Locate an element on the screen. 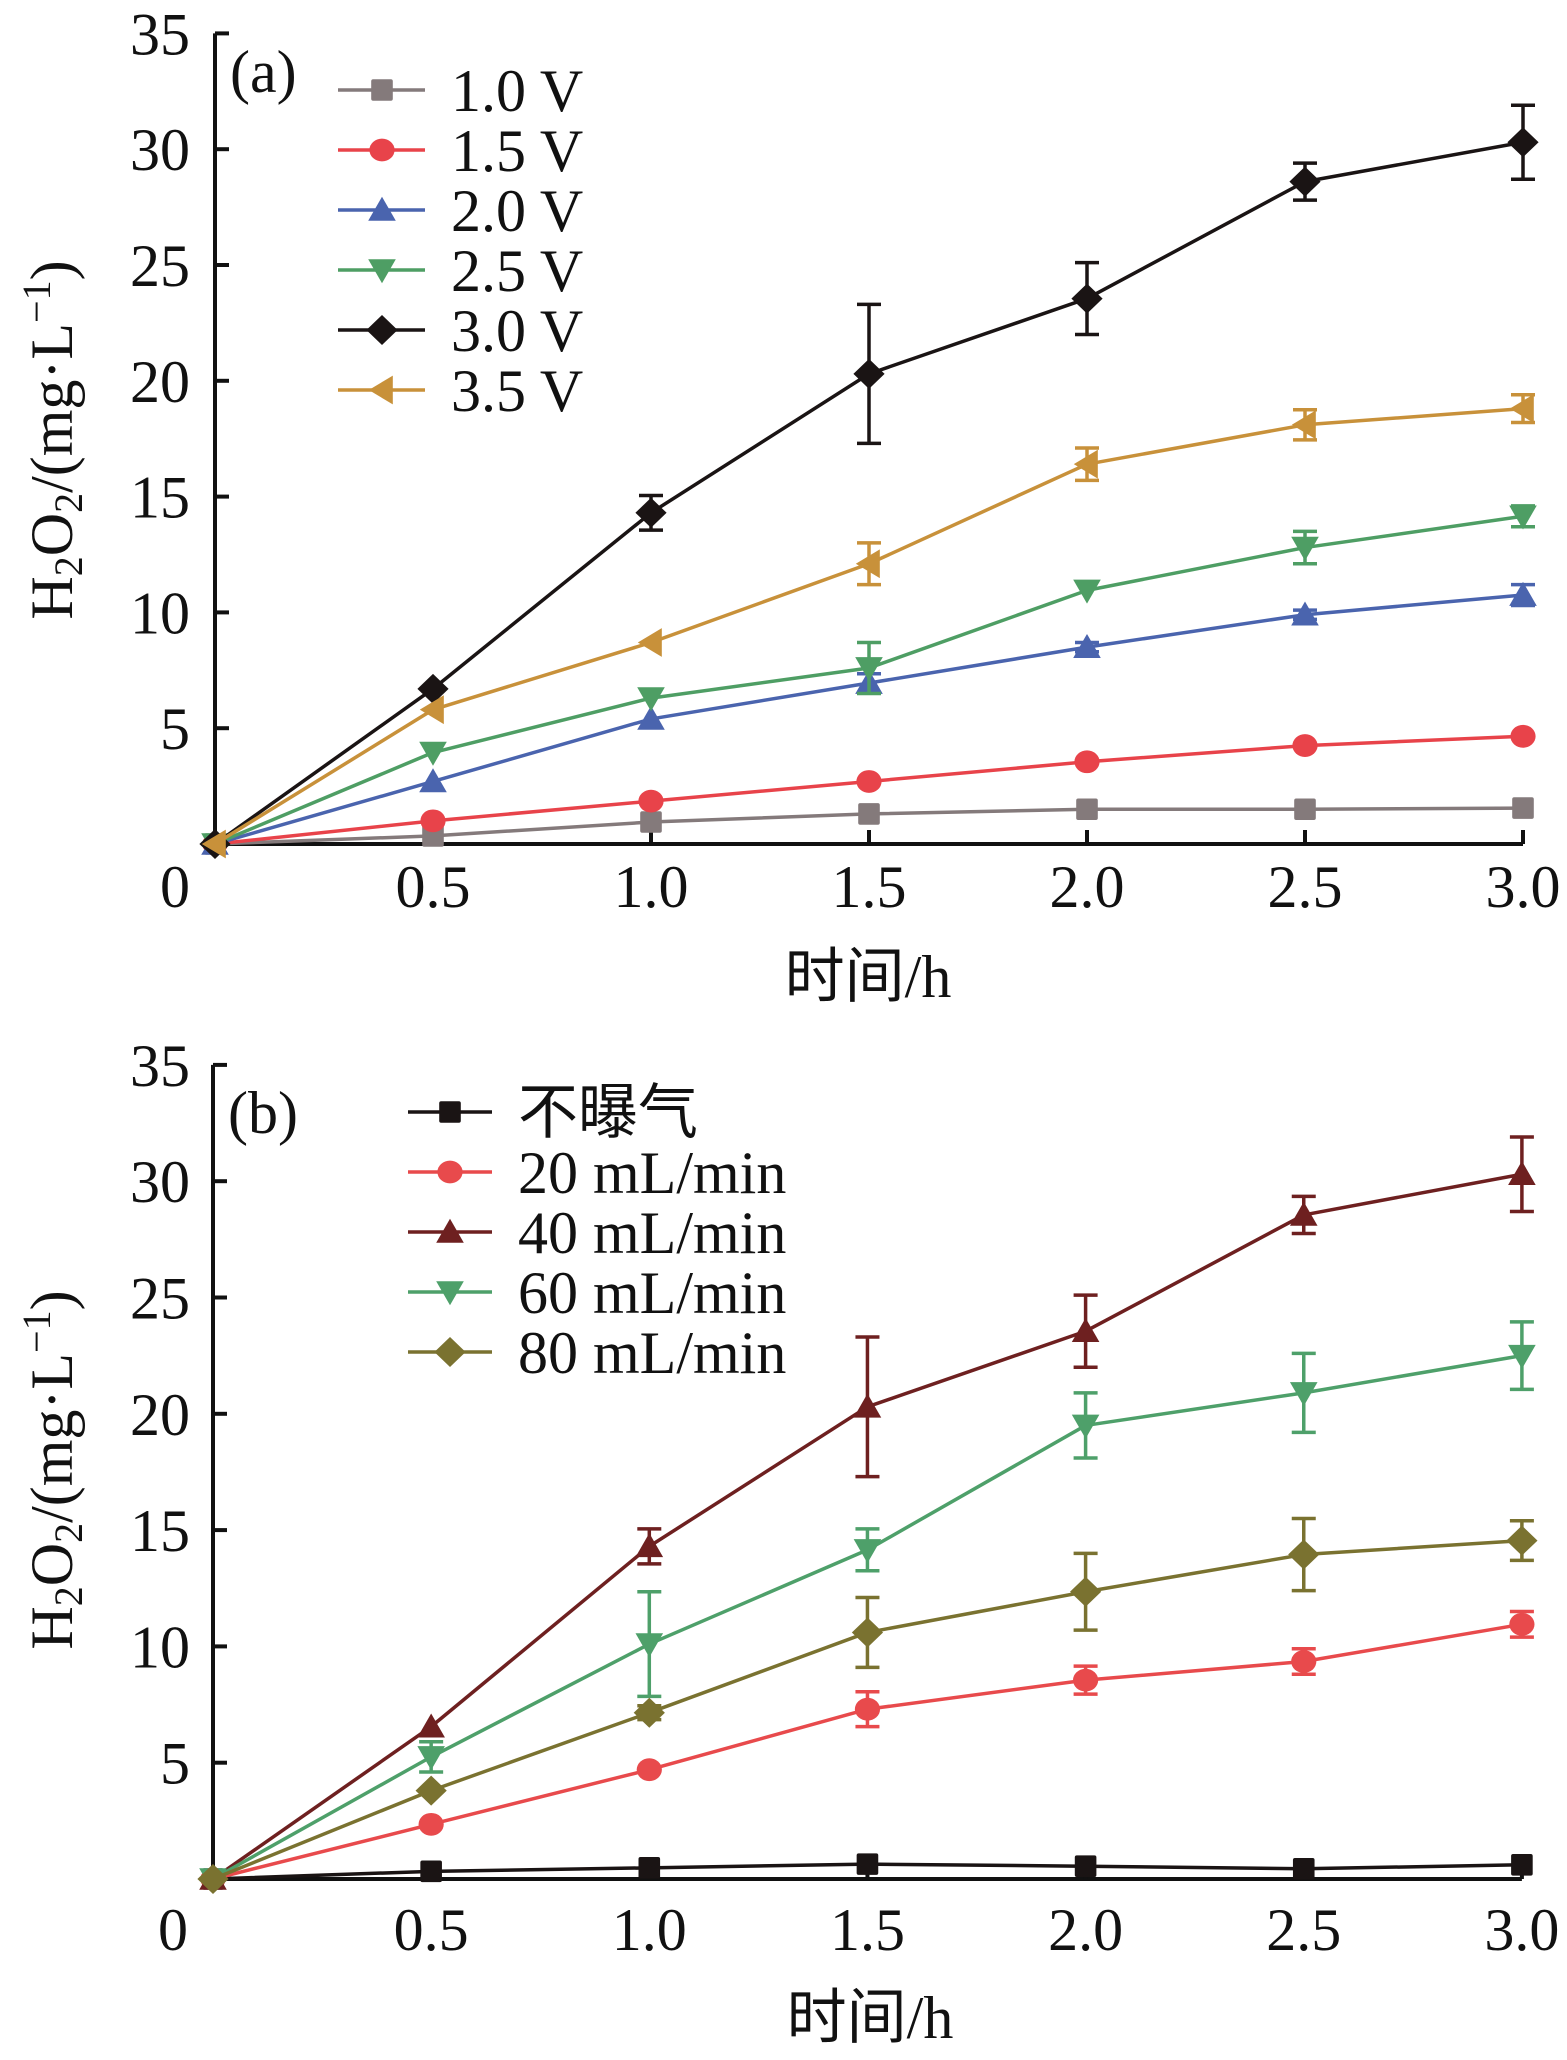 This screenshot has width=1567, height=2060. y-tick-label: 25 is located at coordinates (160, 1299).